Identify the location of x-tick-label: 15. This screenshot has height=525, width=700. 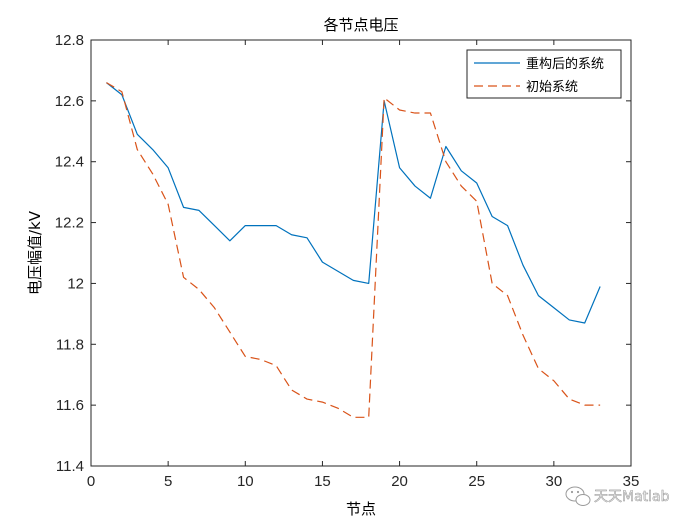
(322, 481).